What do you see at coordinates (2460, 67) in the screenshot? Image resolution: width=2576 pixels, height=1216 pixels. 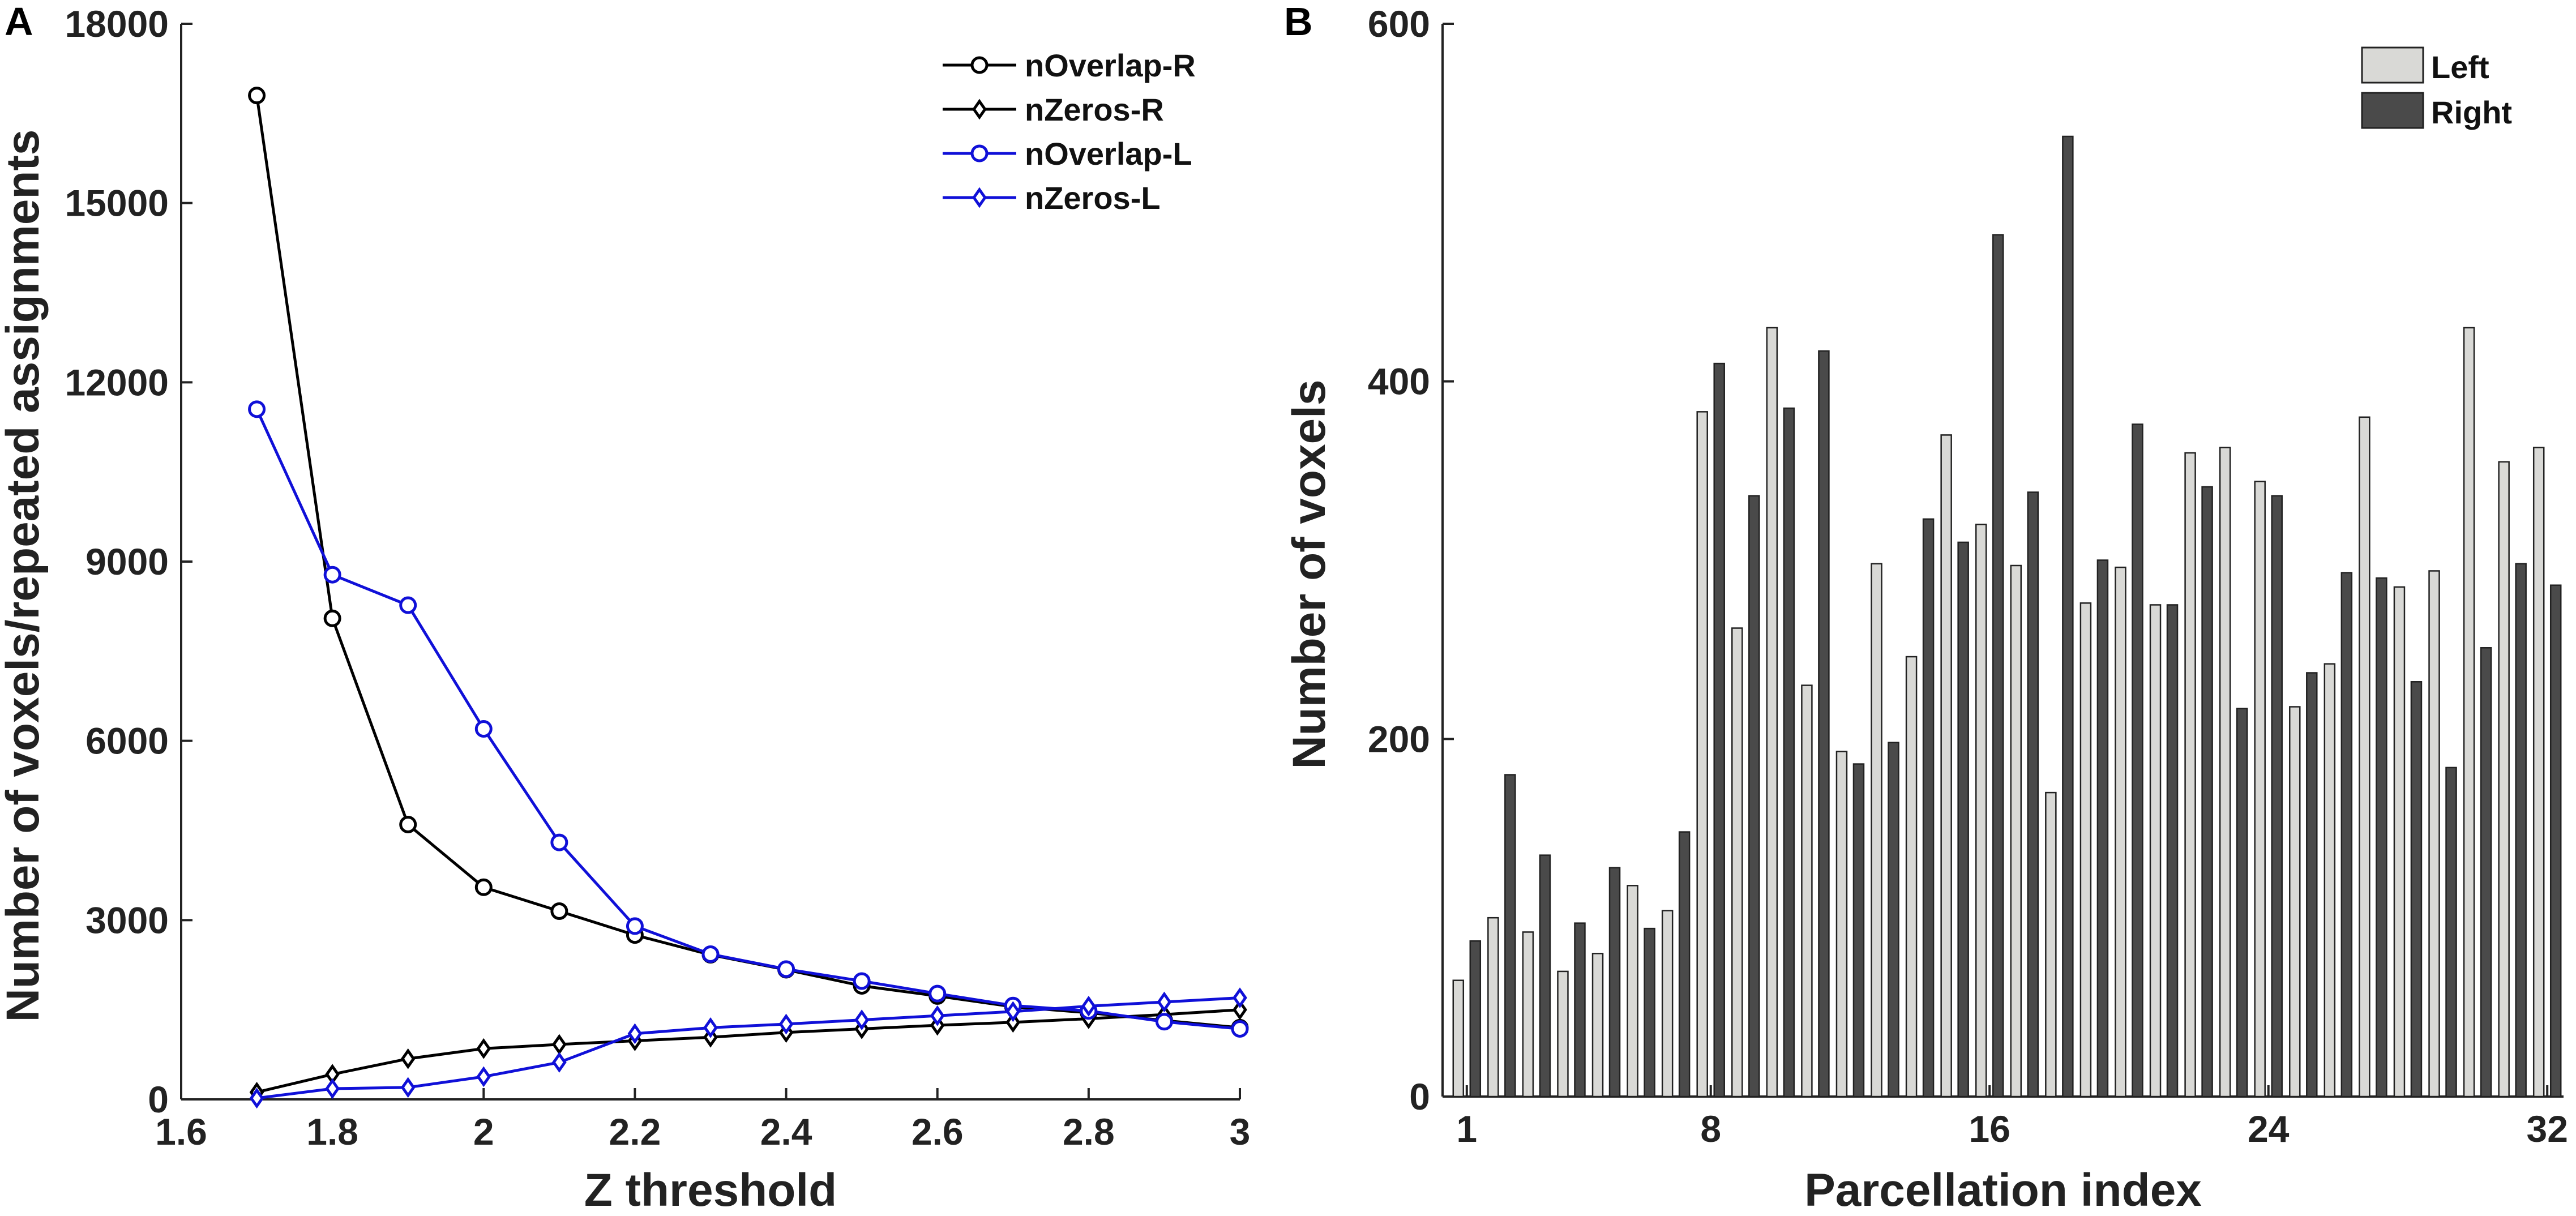 I see `legend-label: Left` at bounding box center [2460, 67].